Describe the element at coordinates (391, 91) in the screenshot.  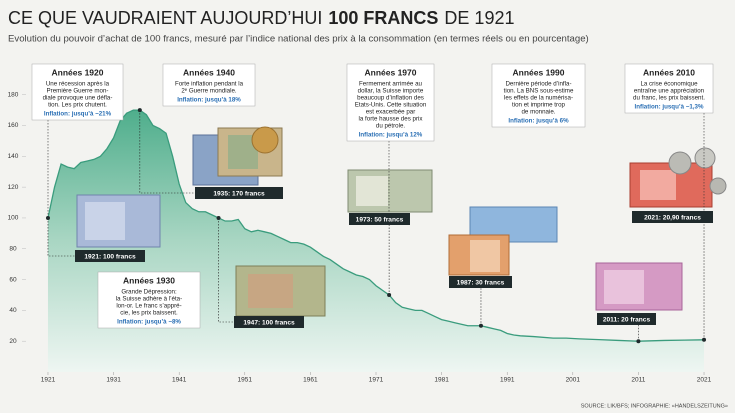
I see `period-text: dollar, la Suisse importe` at that location.